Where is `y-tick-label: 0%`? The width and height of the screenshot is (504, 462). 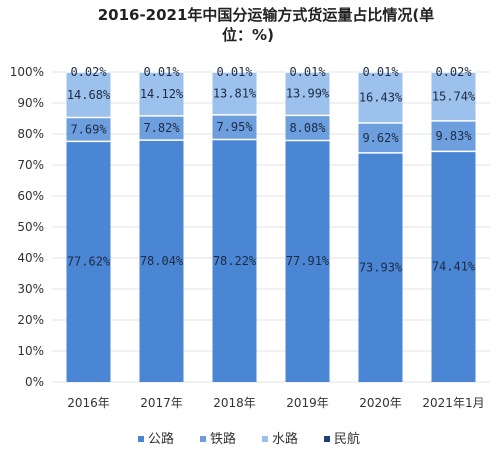
y-tick-label: 0% is located at coordinates (34, 382).